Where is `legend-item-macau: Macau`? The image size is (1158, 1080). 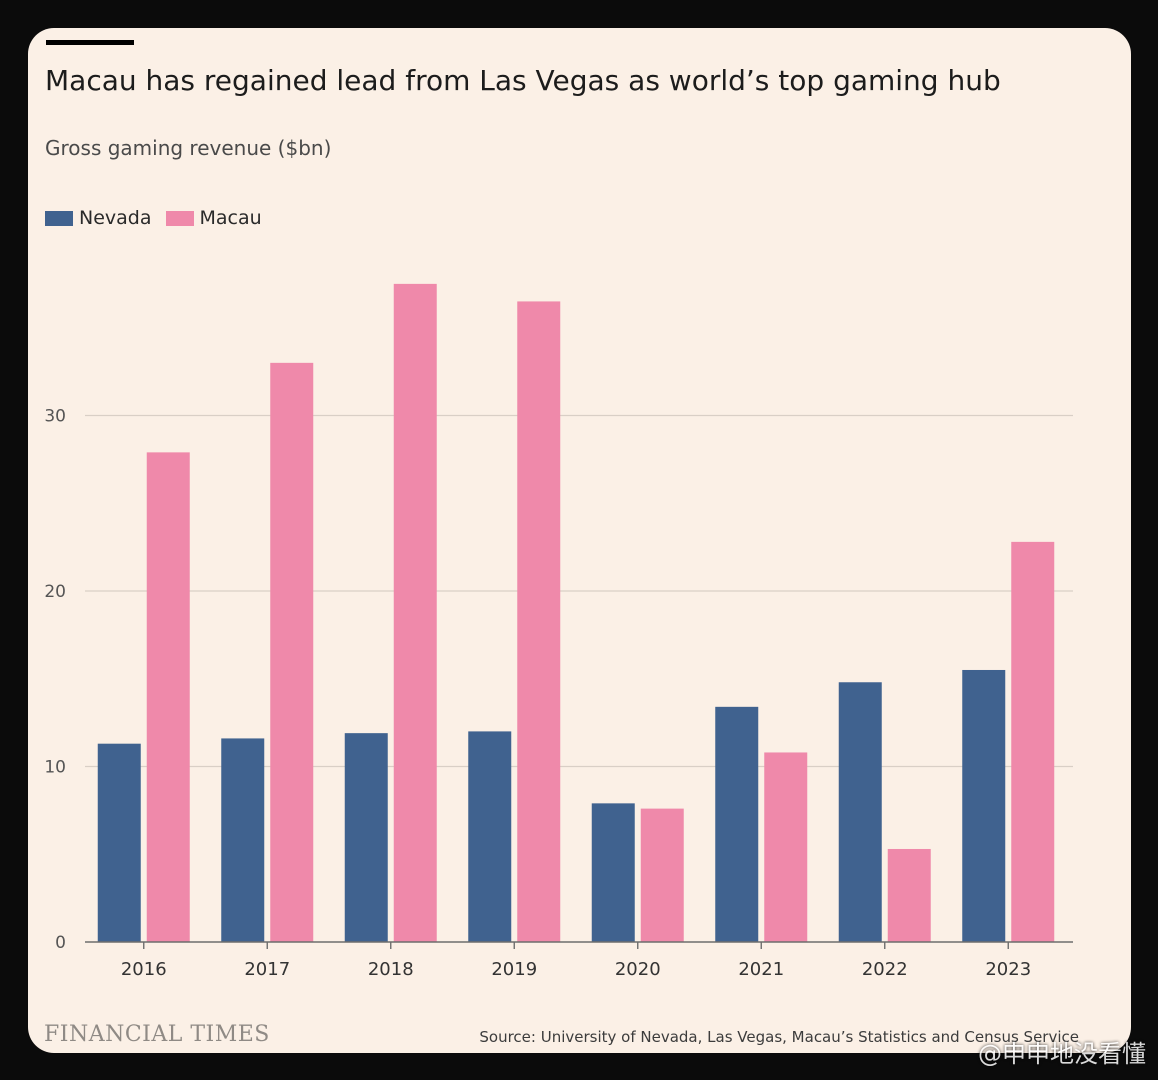 legend-item-macau: Macau is located at coordinates (213, 218).